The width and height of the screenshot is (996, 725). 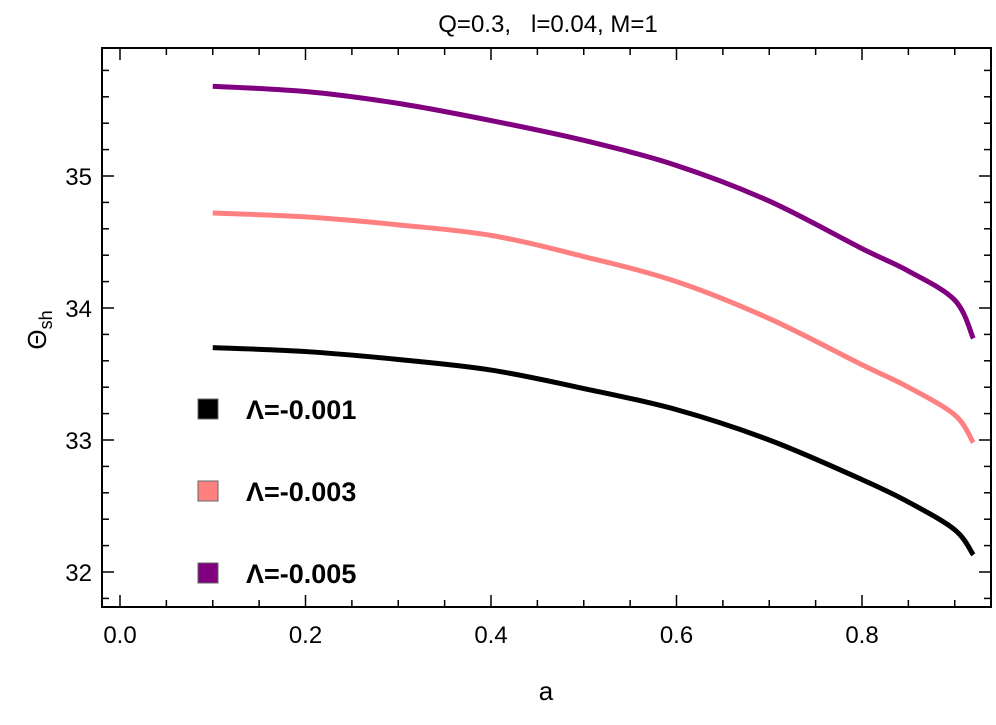 I want to click on y-tick-label: 34, so click(x=78, y=309).